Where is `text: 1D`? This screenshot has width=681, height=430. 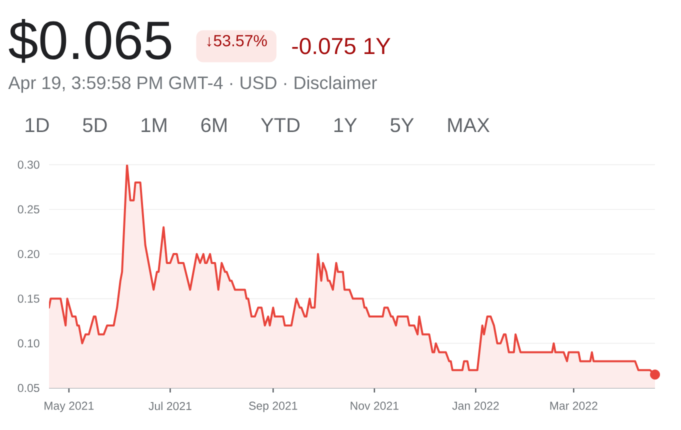
text: 1D is located at coordinates (37, 125).